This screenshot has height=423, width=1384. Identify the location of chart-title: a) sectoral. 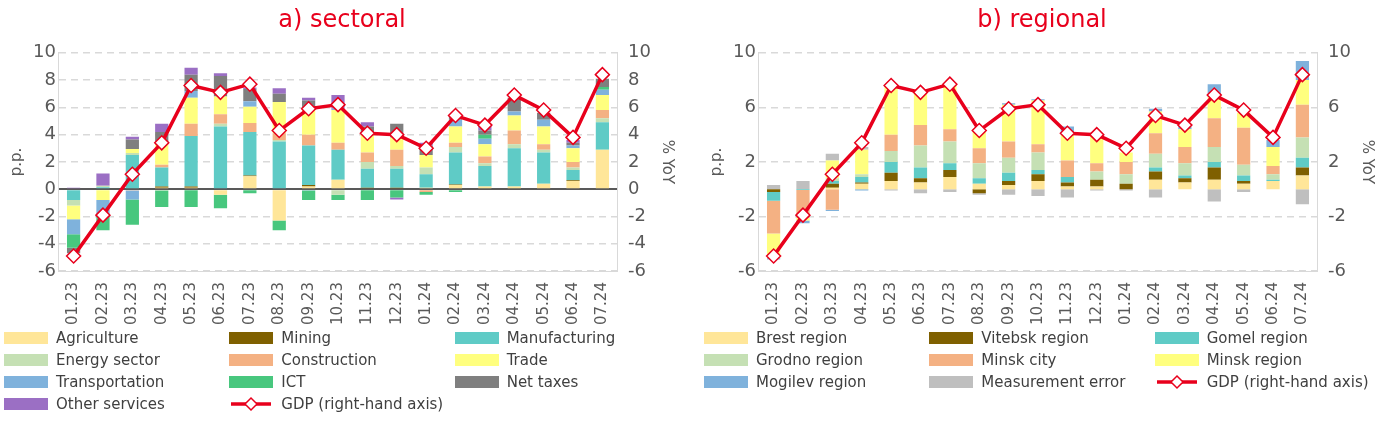
(342, 18).